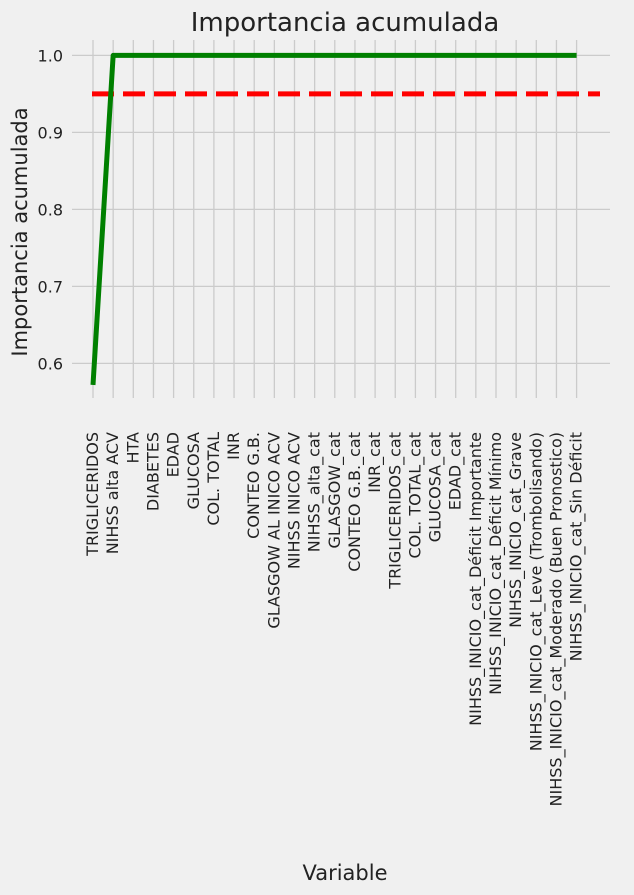 This screenshot has width=634, height=895. I want to click on x-tick-label: CONTEO G.B._cat, so click(355, 502).